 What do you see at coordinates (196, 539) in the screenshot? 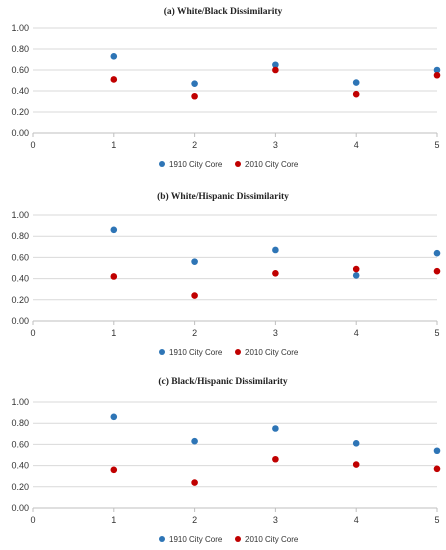
I see `chart2-legend-label: 1910 City Core` at bounding box center [196, 539].